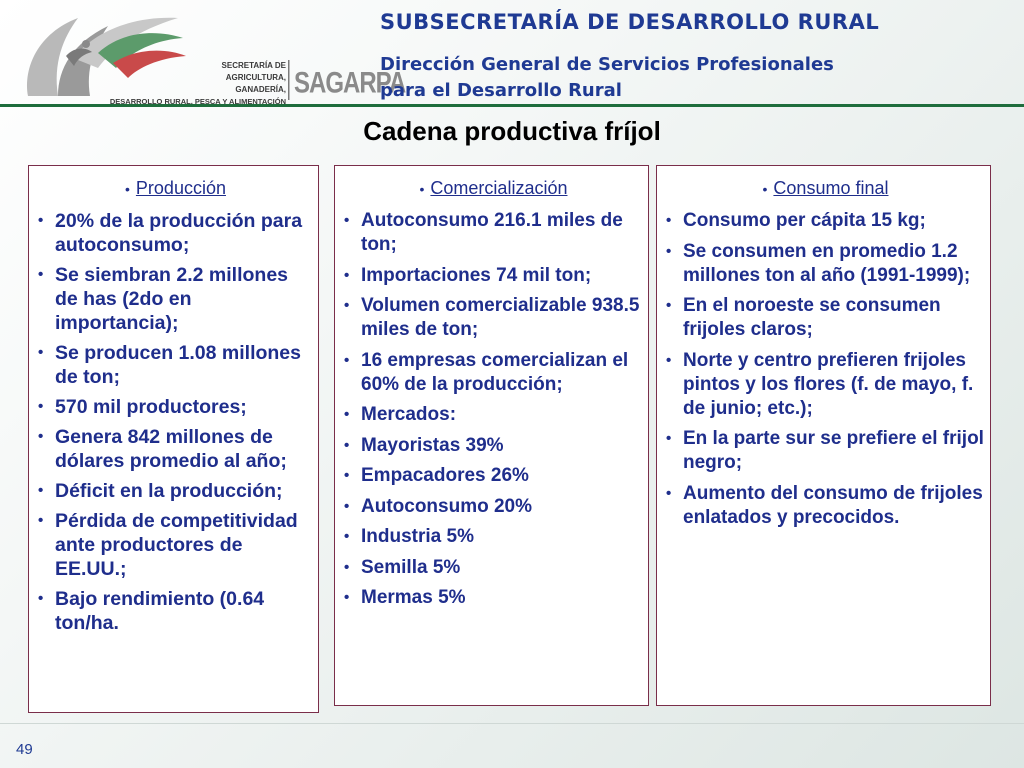 The width and height of the screenshot is (1024, 768). What do you see at coordinates (438, 506) in the screenshot?
I see `list-item: • Autoconsumo 20%` at bounding box center [438, 506].